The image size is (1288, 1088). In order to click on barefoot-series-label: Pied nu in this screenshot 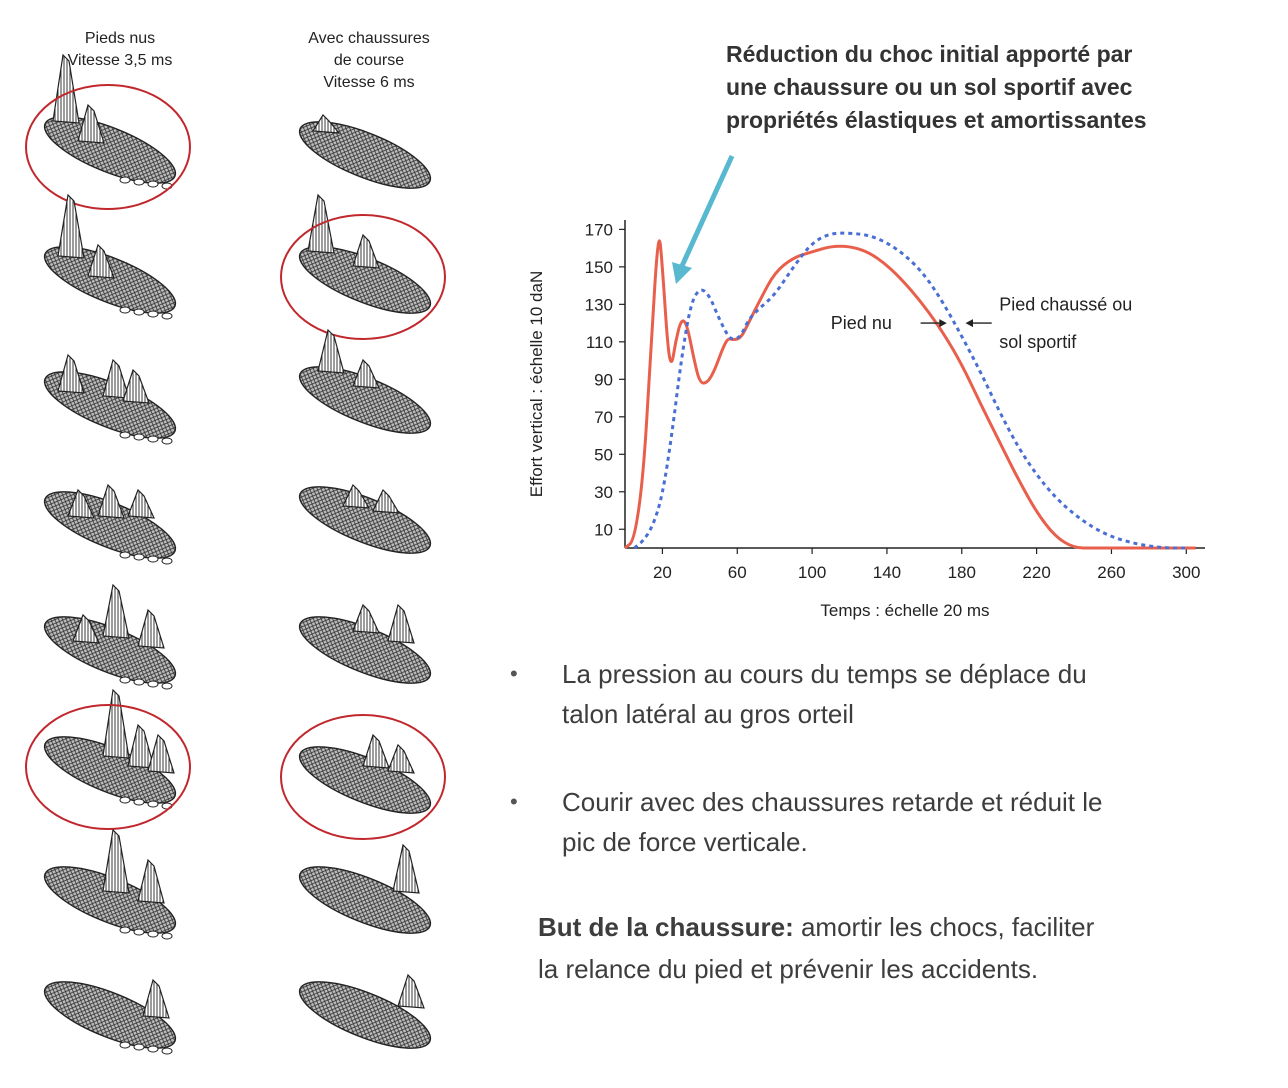, I will do `click(861, 323)`.